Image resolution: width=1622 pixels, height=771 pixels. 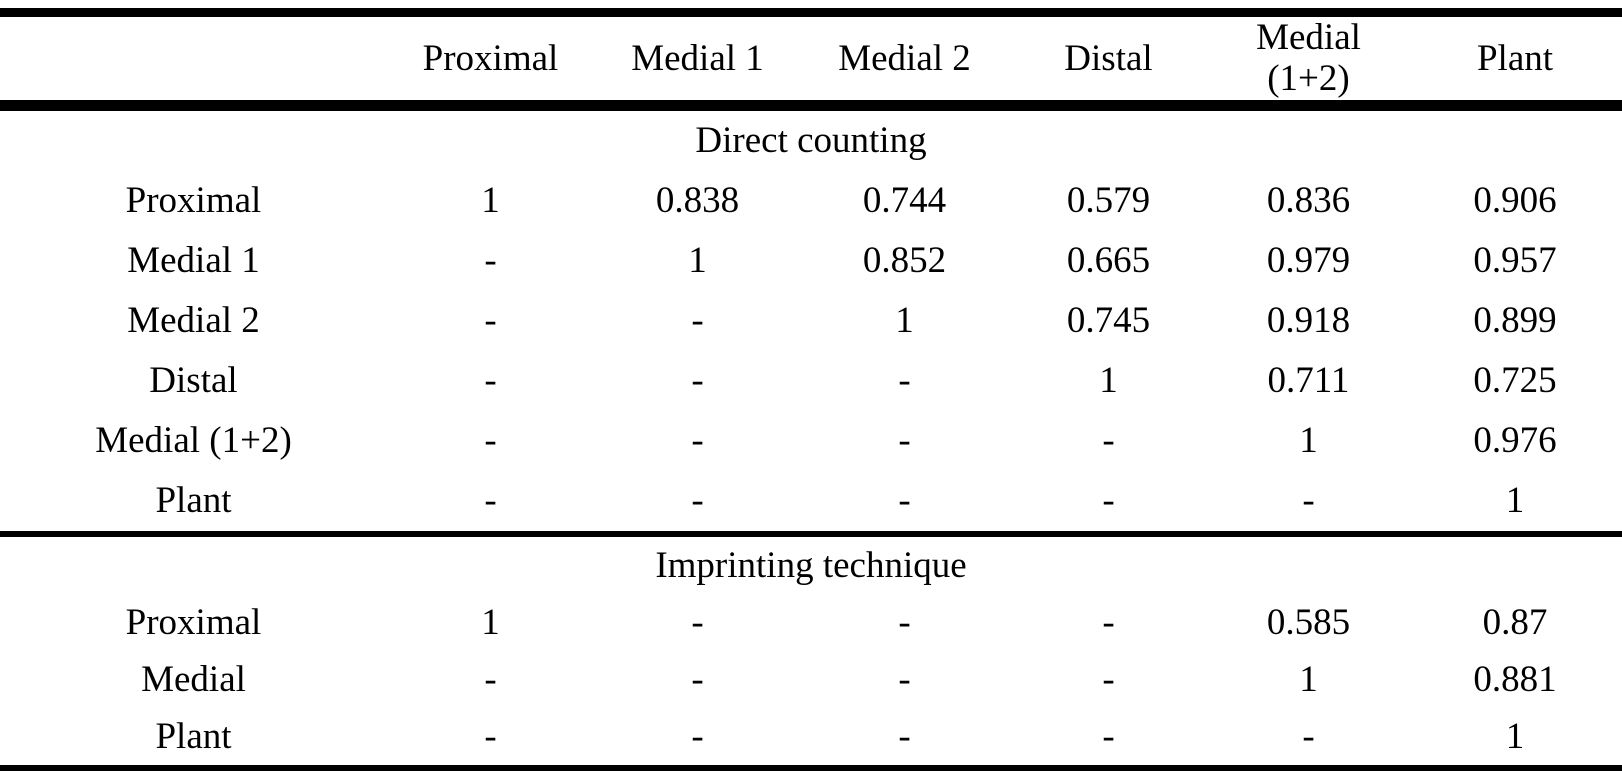 What do you see at coordinates (811, 622) in the screenshot?
I see `table-row: Proximal 1 - - - 0.585 0.87` at bounding box center [811, 622].